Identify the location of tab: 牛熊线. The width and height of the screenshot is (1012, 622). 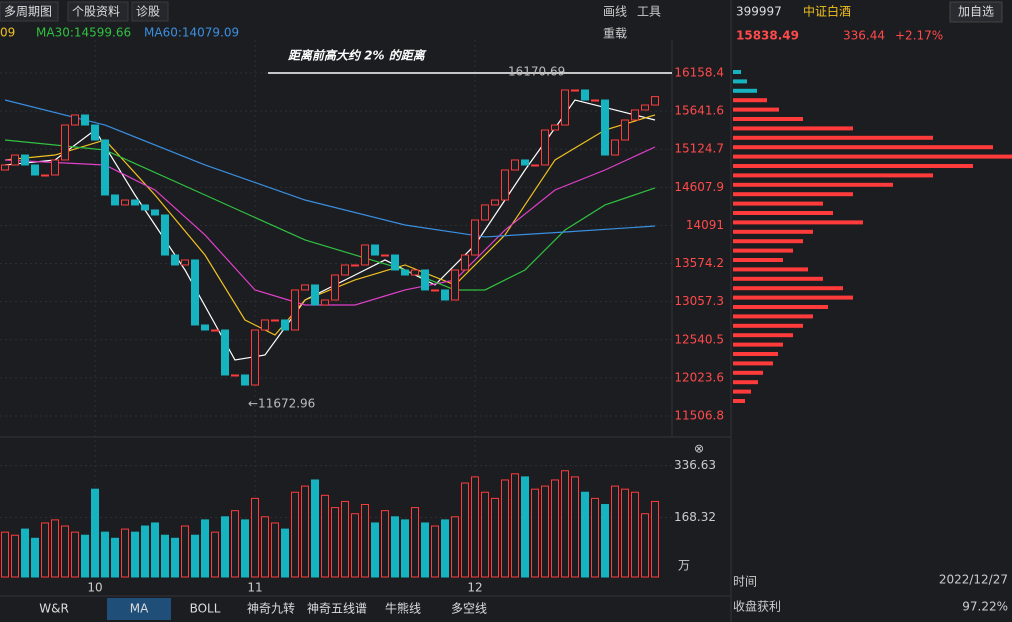
(403, 608).